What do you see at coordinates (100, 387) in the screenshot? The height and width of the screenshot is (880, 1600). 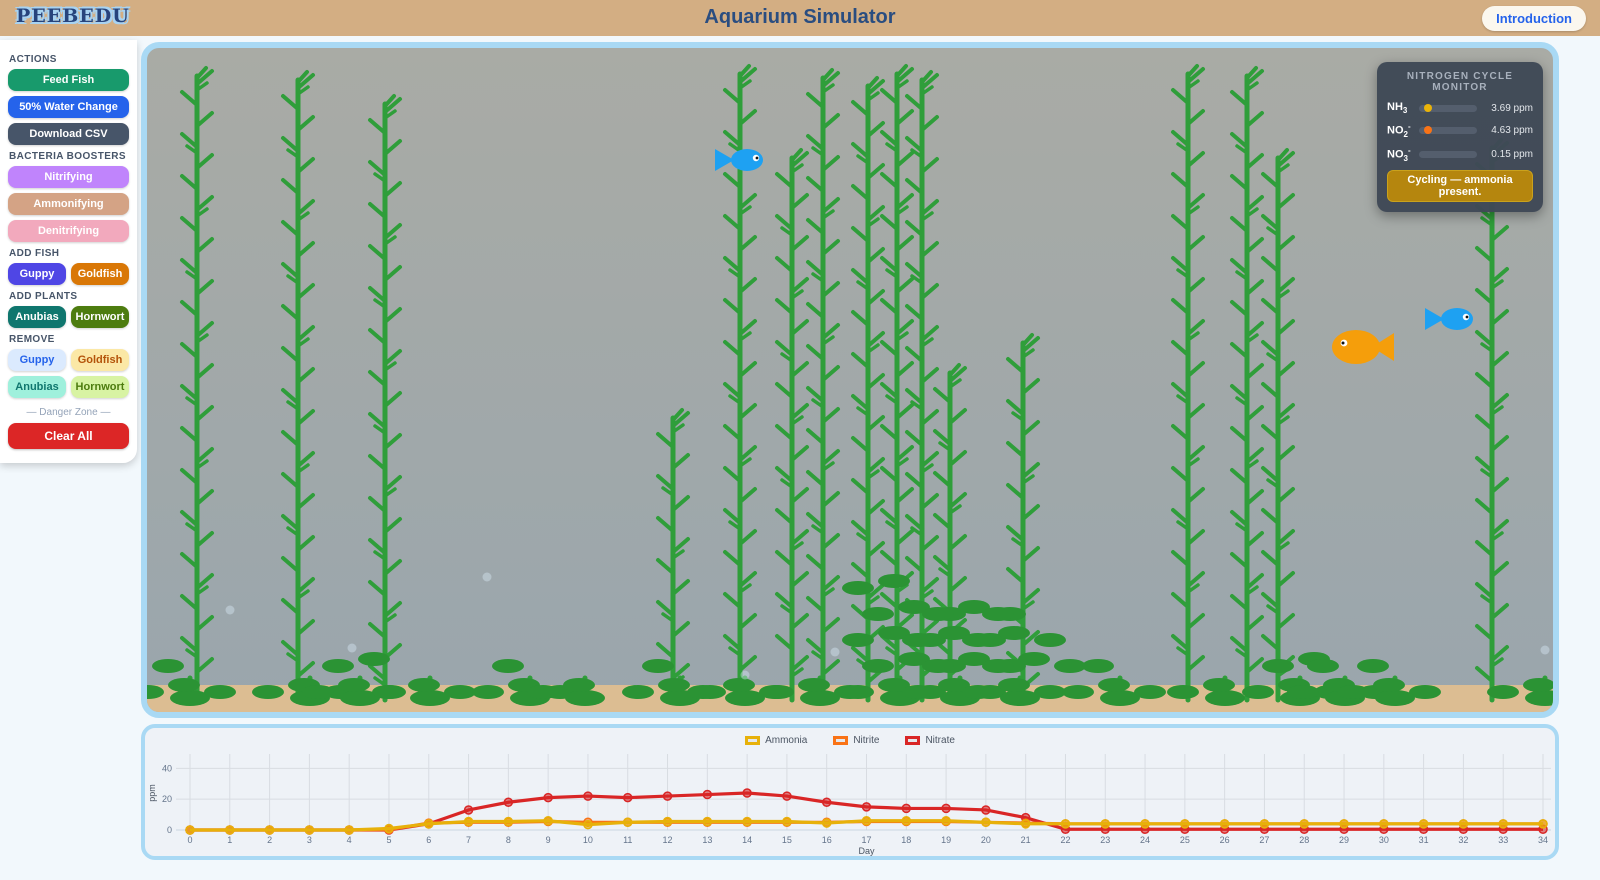 I see `remove-hornwort-button: Hornwort` at bounding box center [100, 387].